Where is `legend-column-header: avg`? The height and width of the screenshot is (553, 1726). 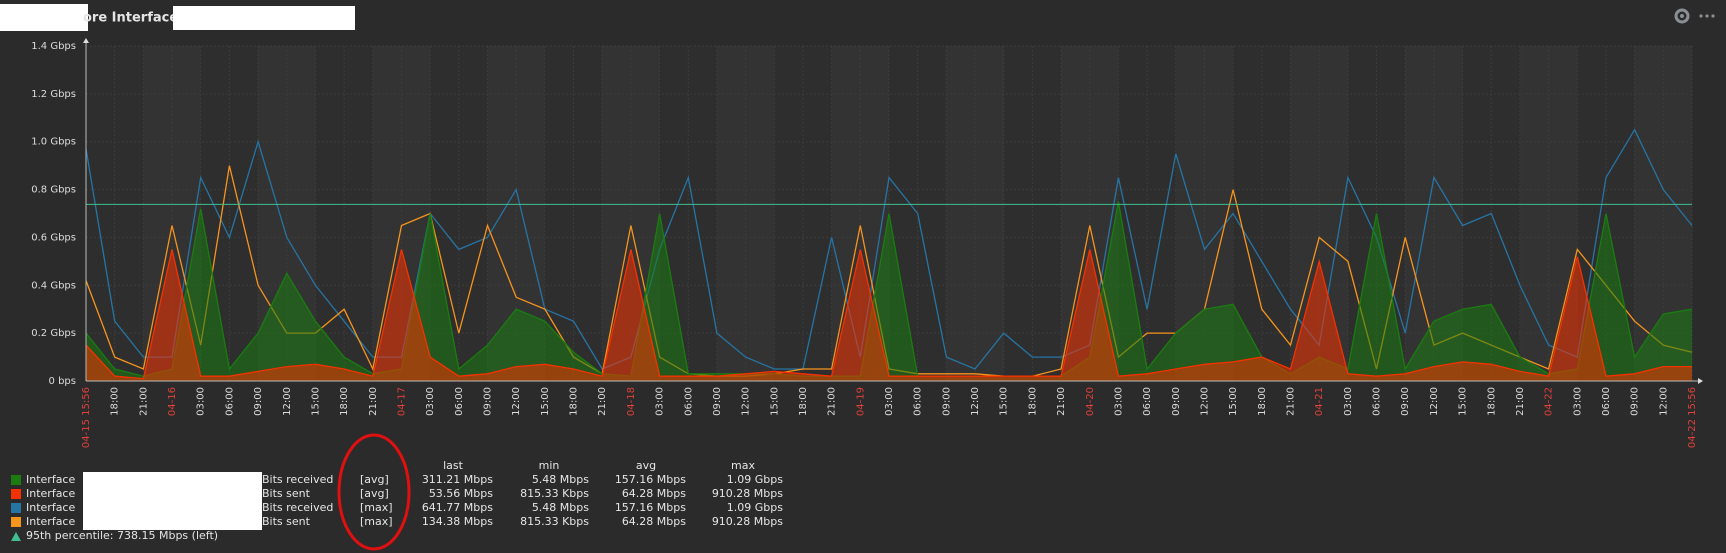 legend-column-header: avg is located at coordinates (646, 465).